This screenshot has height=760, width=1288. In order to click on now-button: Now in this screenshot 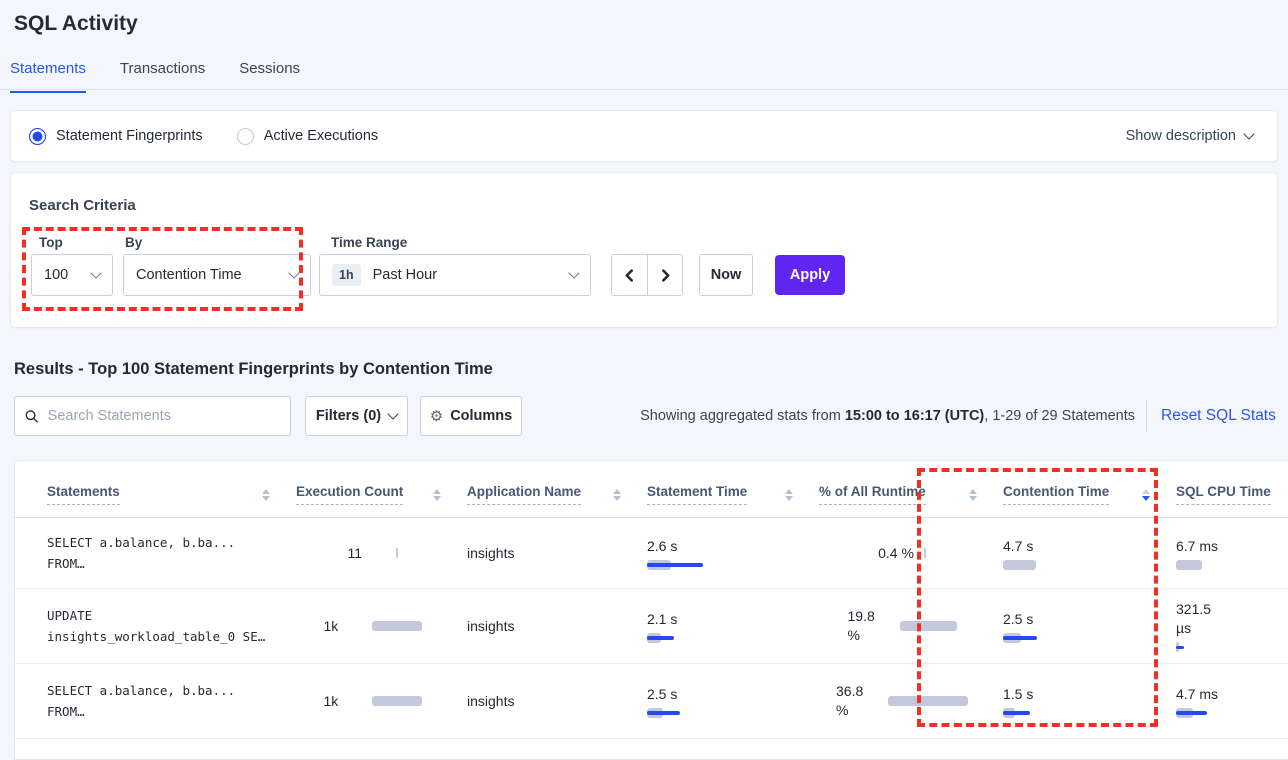, I will do `click(726, 275)`.